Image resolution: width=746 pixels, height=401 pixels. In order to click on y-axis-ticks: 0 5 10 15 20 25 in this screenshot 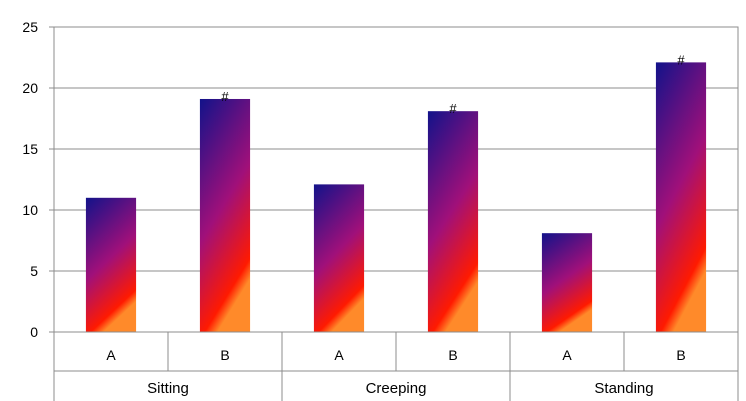, I will do `click(38, 179)`.